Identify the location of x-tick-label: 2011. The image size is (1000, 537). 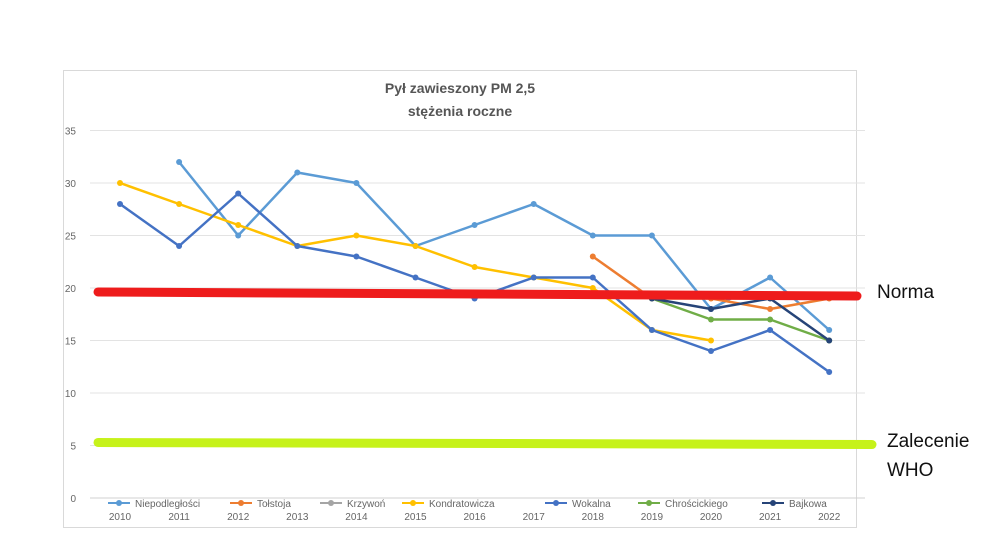
(179, 517).